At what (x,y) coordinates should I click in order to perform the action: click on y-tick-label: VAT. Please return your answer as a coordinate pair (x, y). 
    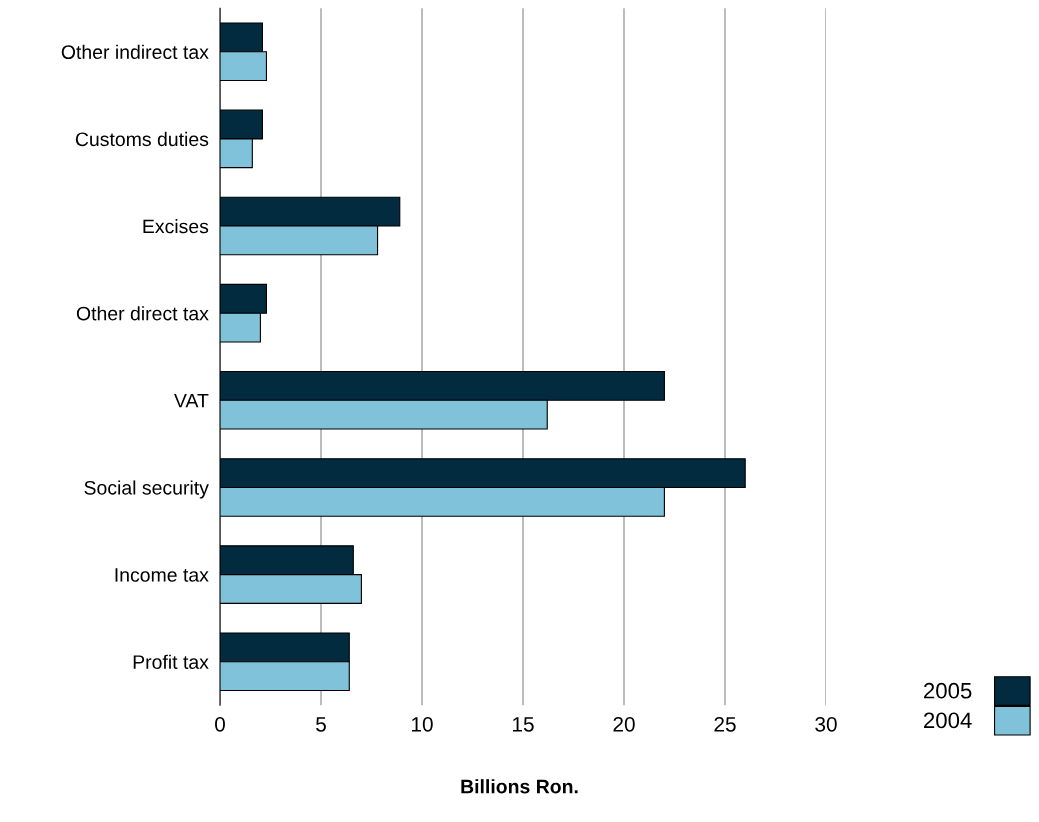
    Looking at the image, I should click on (191, 400).